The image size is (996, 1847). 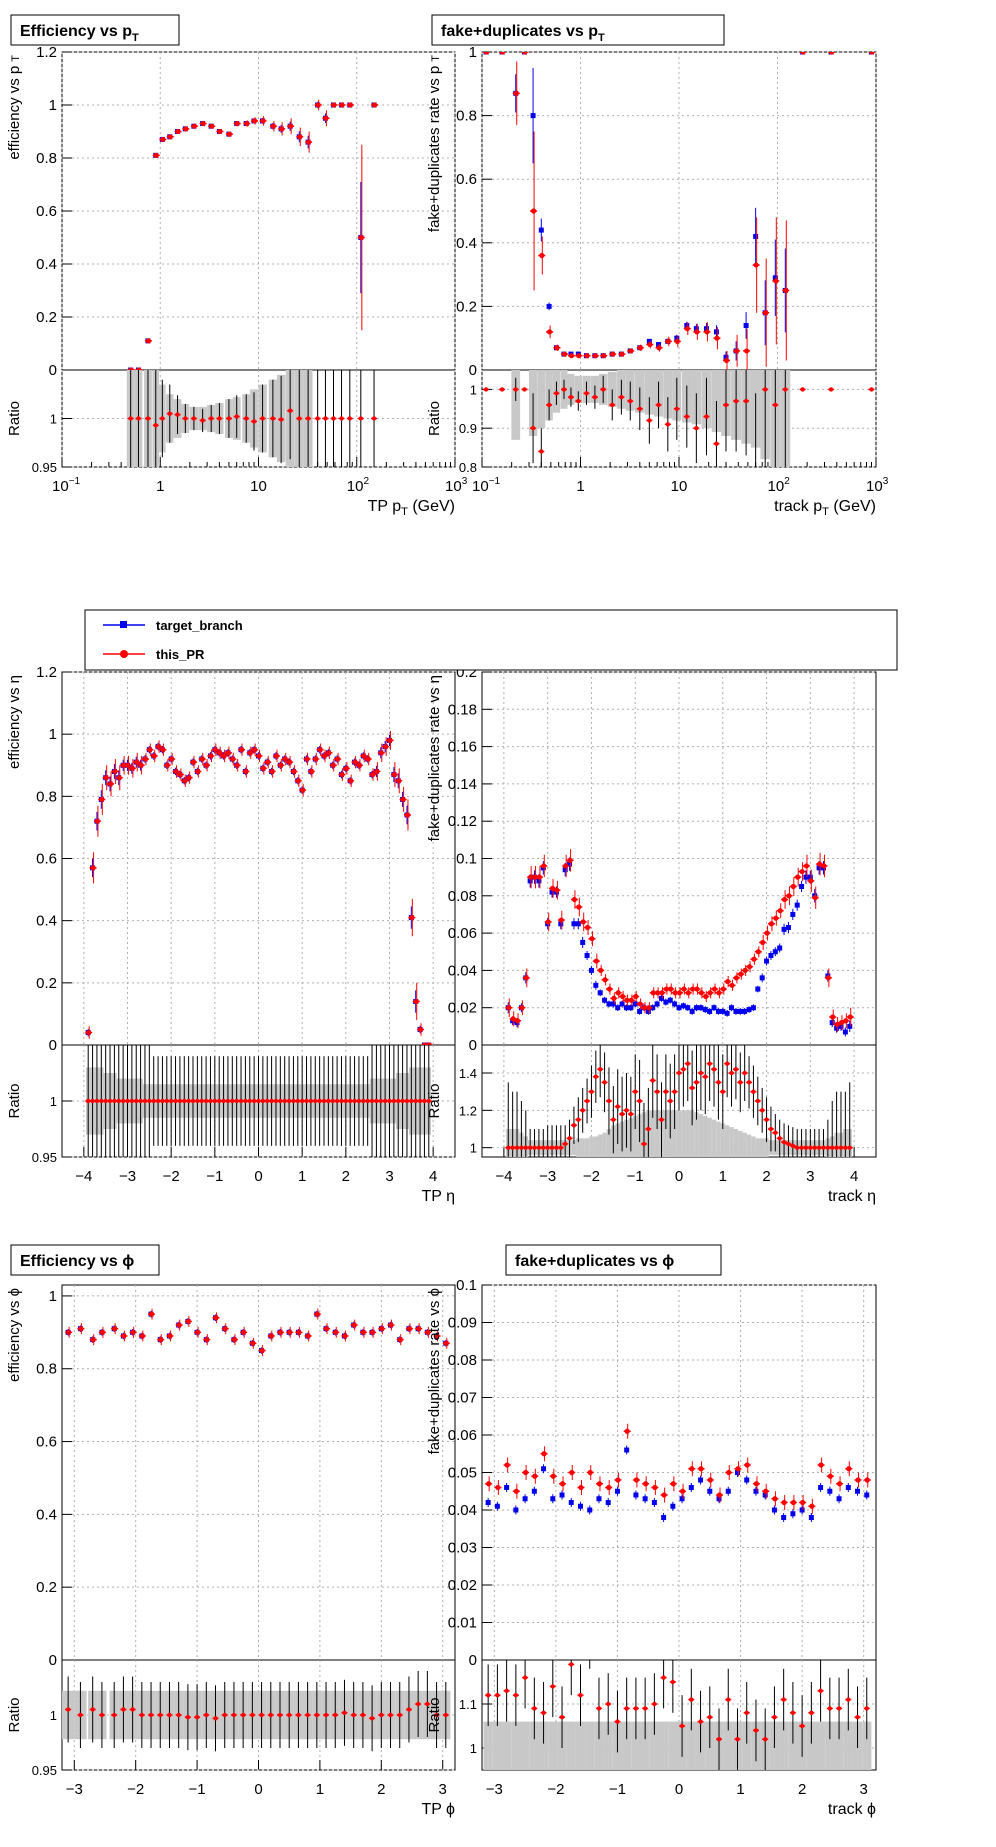 What do you see at coordinates (462, 1510) in the screenshot?
I see `y-tick-label: 0.04` at bounding box center [462, 1510].